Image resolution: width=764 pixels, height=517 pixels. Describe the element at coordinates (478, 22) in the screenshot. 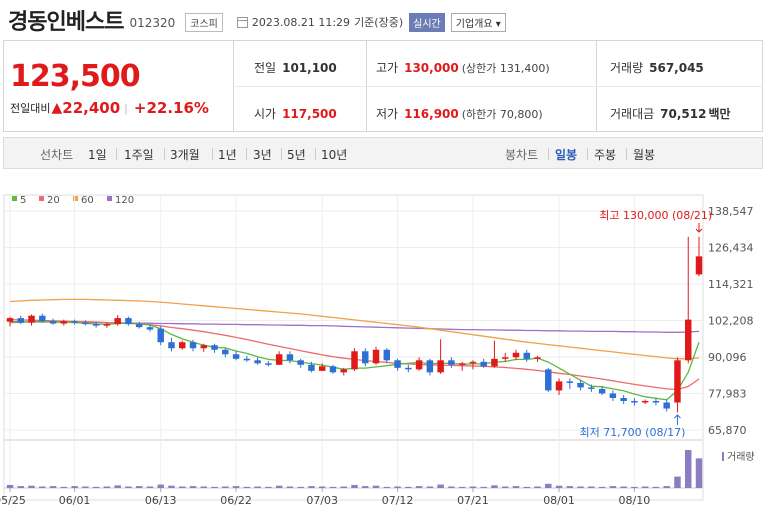

I see `company-overview-button: 기업개요 ▾` at that location.